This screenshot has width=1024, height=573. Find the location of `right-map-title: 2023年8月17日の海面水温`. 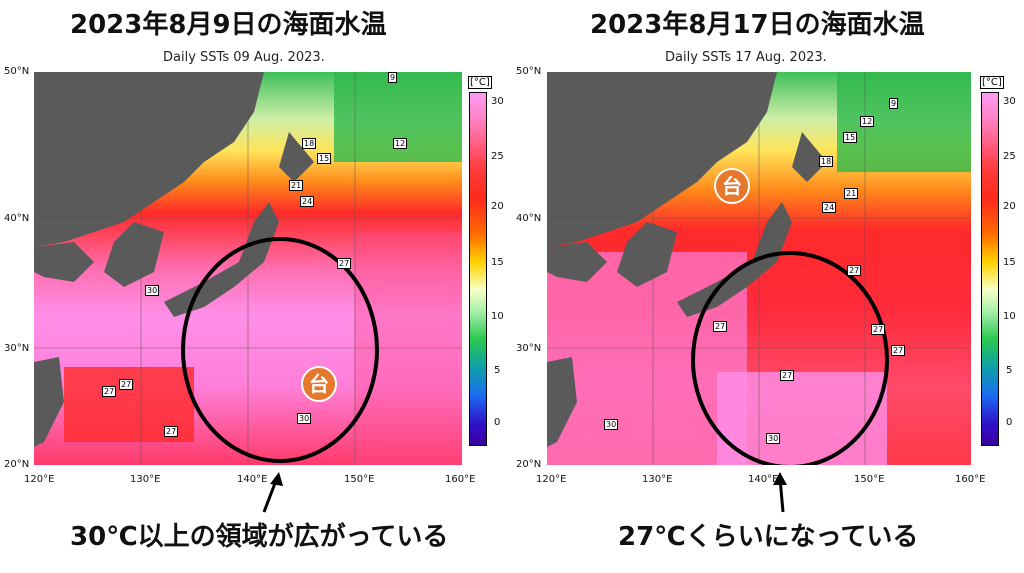

right-map-title: 2023年8月17日の海面水温 is located at coordinates (757, 25).